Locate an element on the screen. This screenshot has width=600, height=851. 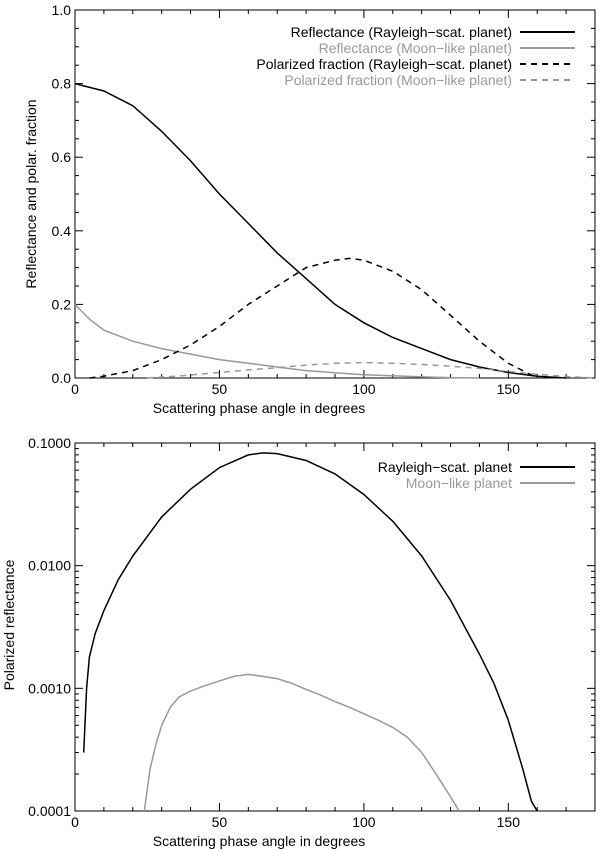
bottom-y-axis-label: Polarized reflectance is located at coordinates (9, 624).